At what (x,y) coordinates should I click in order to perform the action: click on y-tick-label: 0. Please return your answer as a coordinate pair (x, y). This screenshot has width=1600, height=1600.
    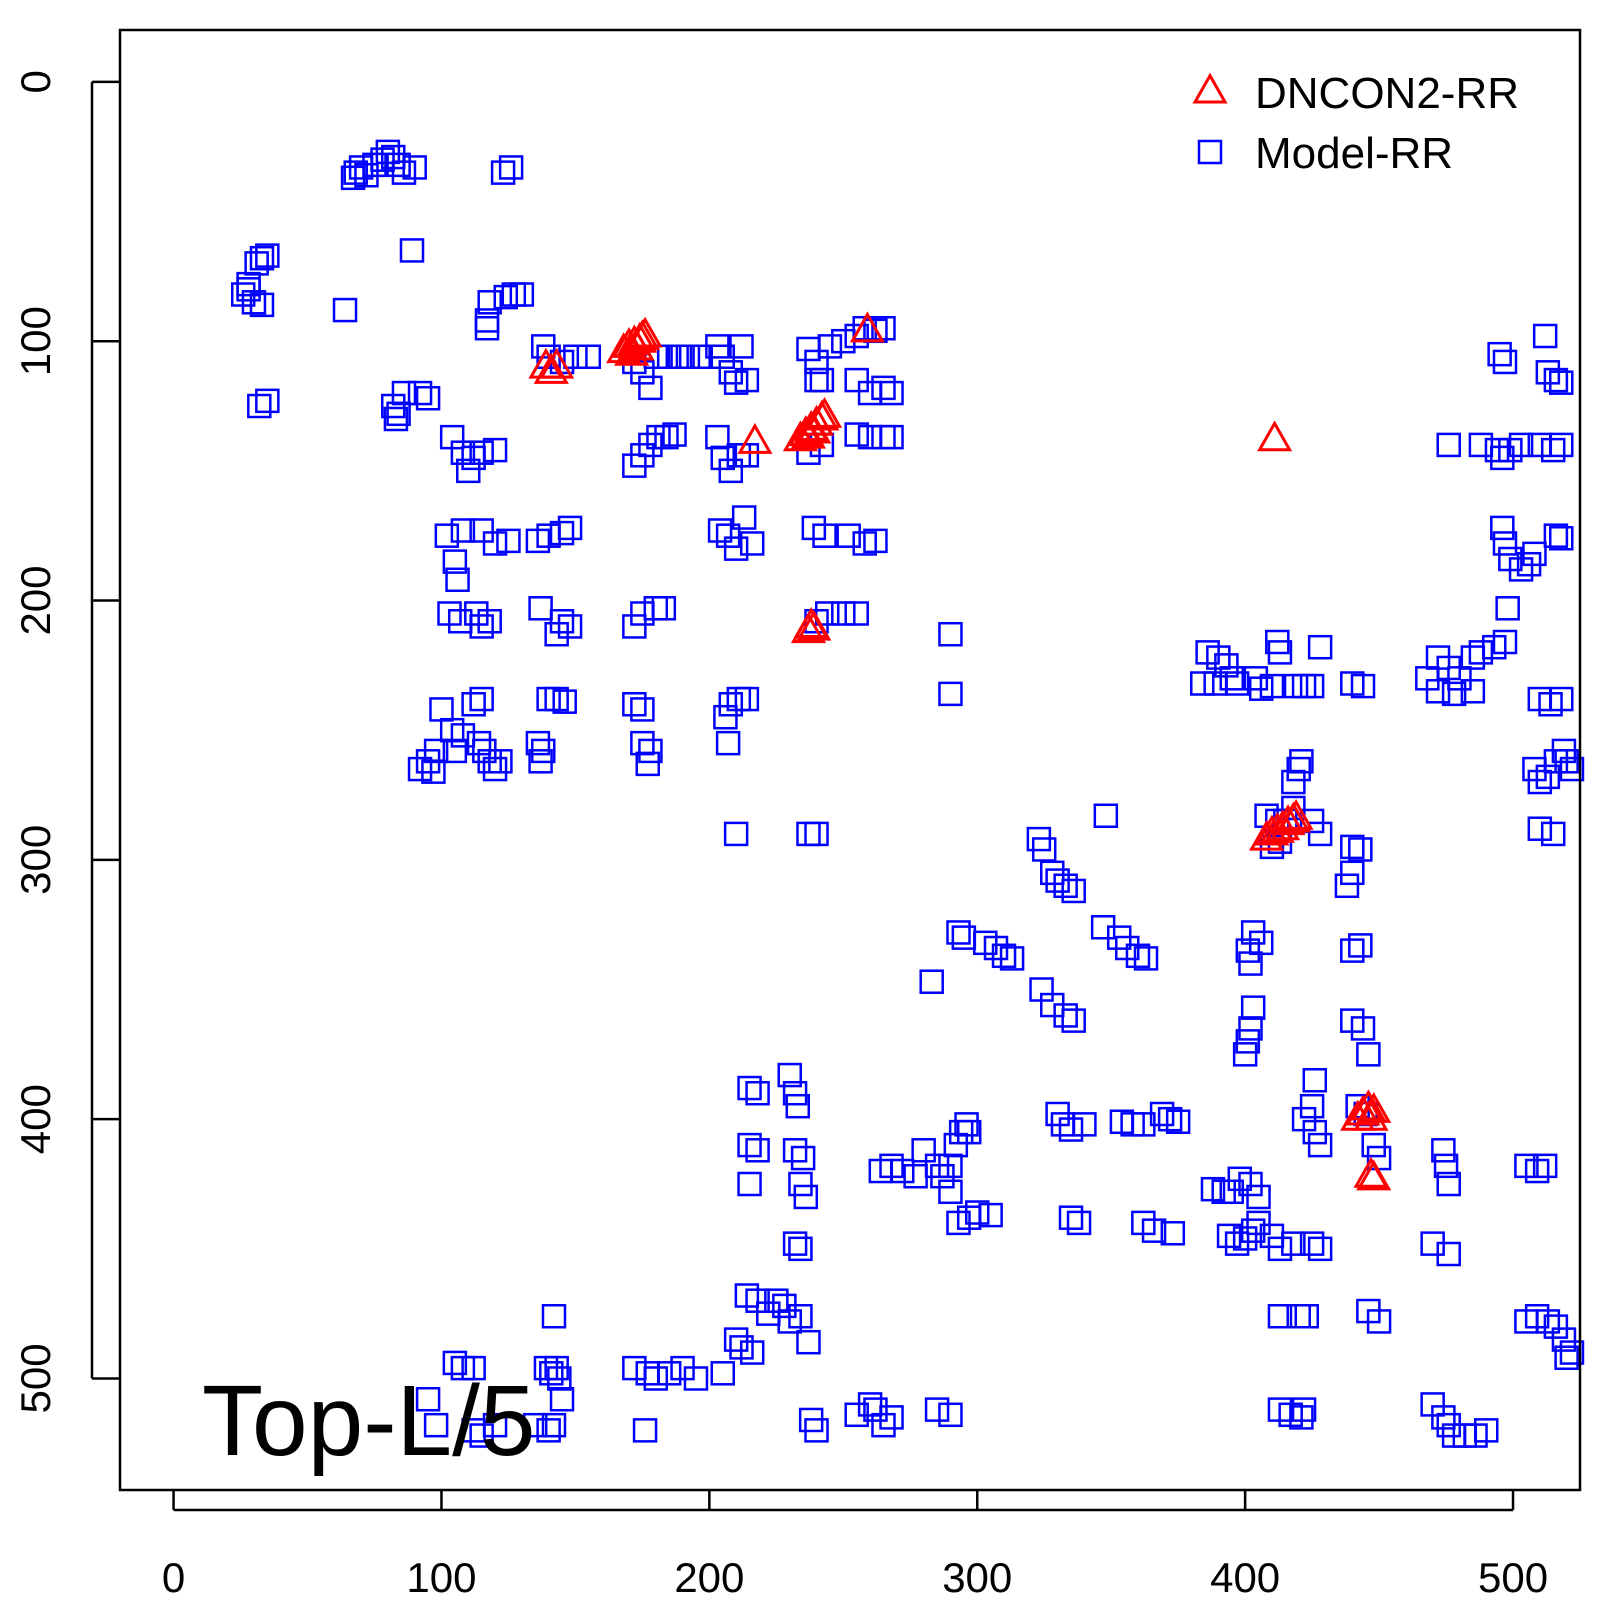
    Looking at the image, I should click on (35, 81).